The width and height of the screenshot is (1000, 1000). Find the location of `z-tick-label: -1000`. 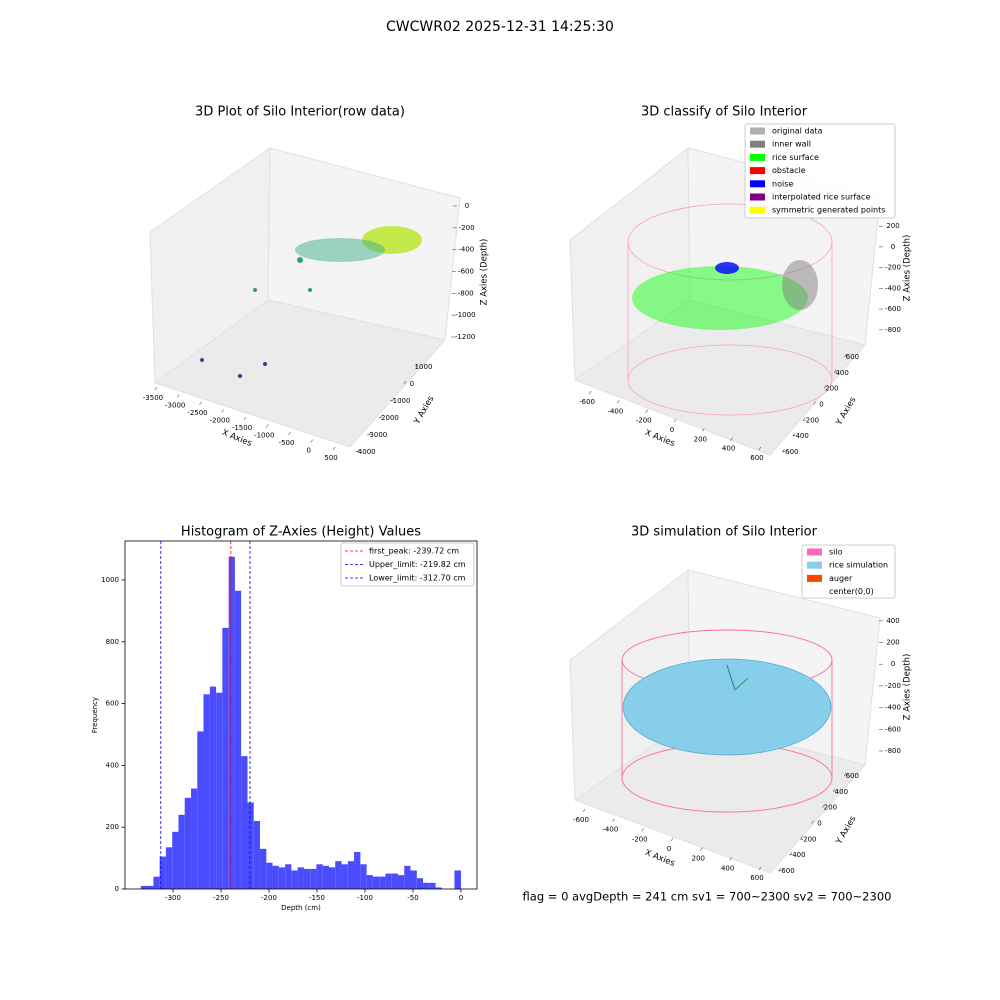

z-tick-label: -1000 is located at coordinates (465, 315).